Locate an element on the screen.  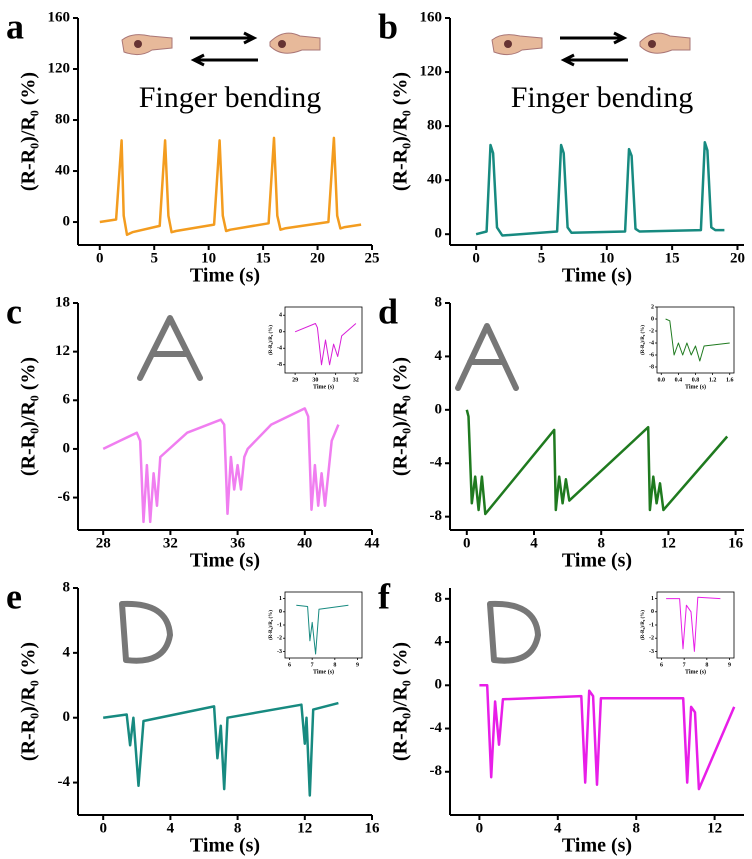
x-tick-label: 1.6 is located at coordinates (730, 380).